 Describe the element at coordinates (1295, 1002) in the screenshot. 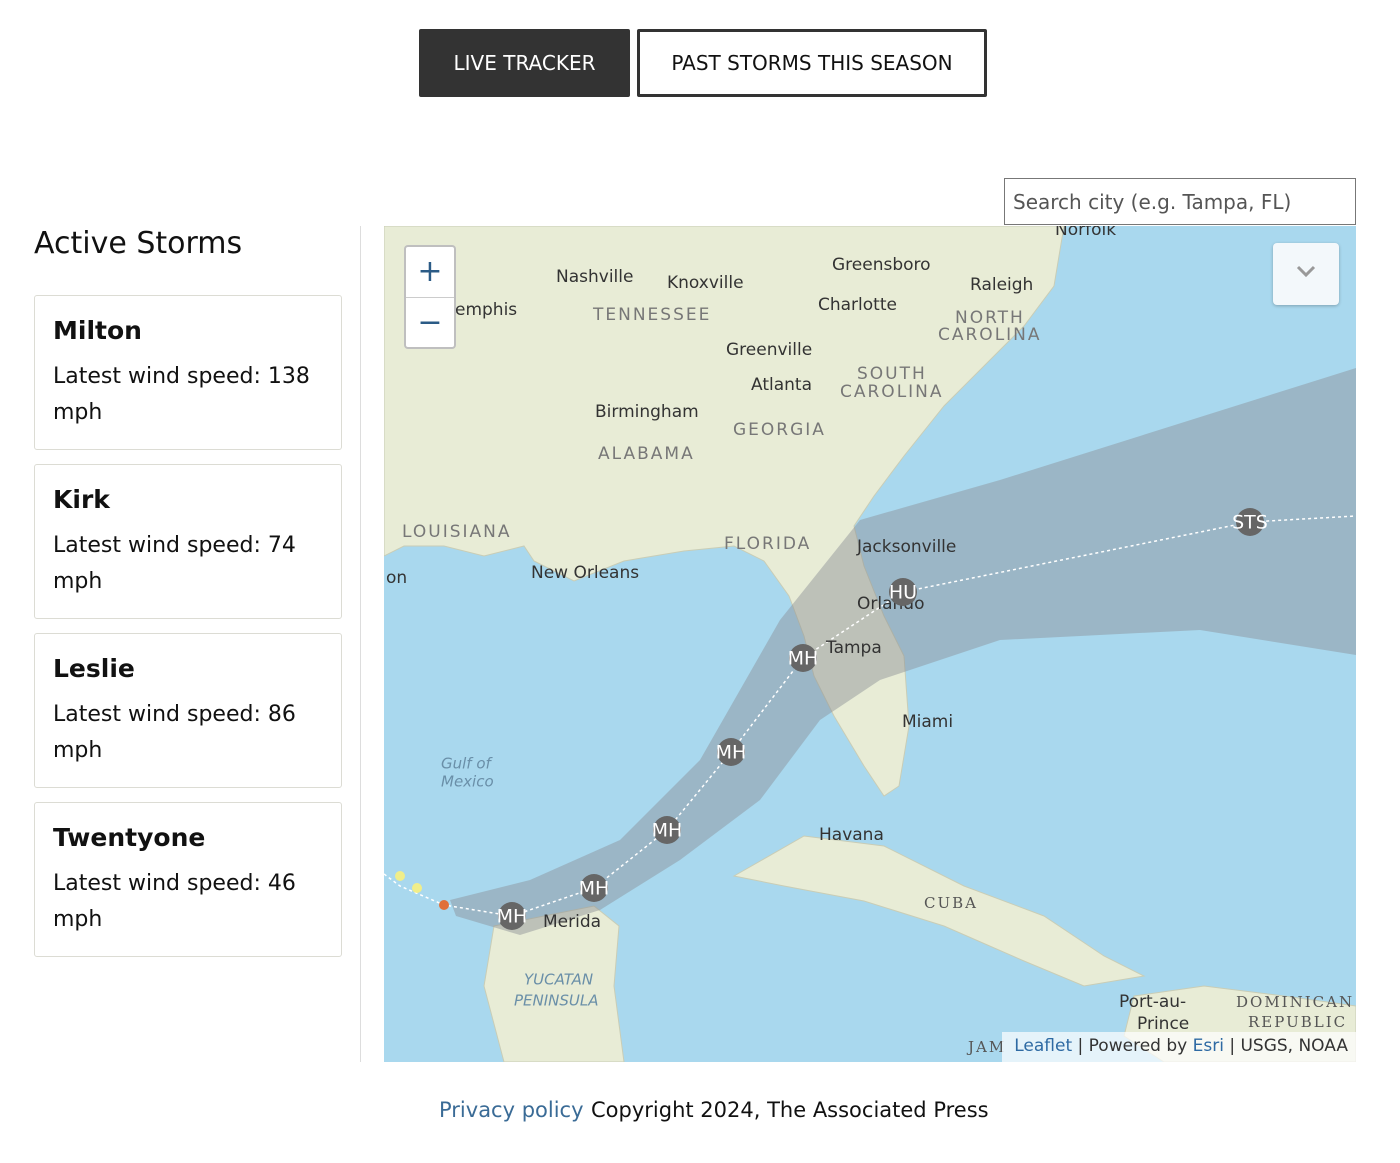

I see `place-label: DOMINICAN` at that location.